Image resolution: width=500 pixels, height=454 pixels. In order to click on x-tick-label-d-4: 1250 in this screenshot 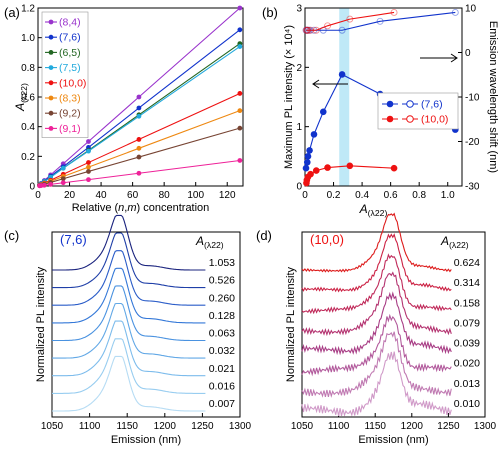, I will do `click(448, 426)`.